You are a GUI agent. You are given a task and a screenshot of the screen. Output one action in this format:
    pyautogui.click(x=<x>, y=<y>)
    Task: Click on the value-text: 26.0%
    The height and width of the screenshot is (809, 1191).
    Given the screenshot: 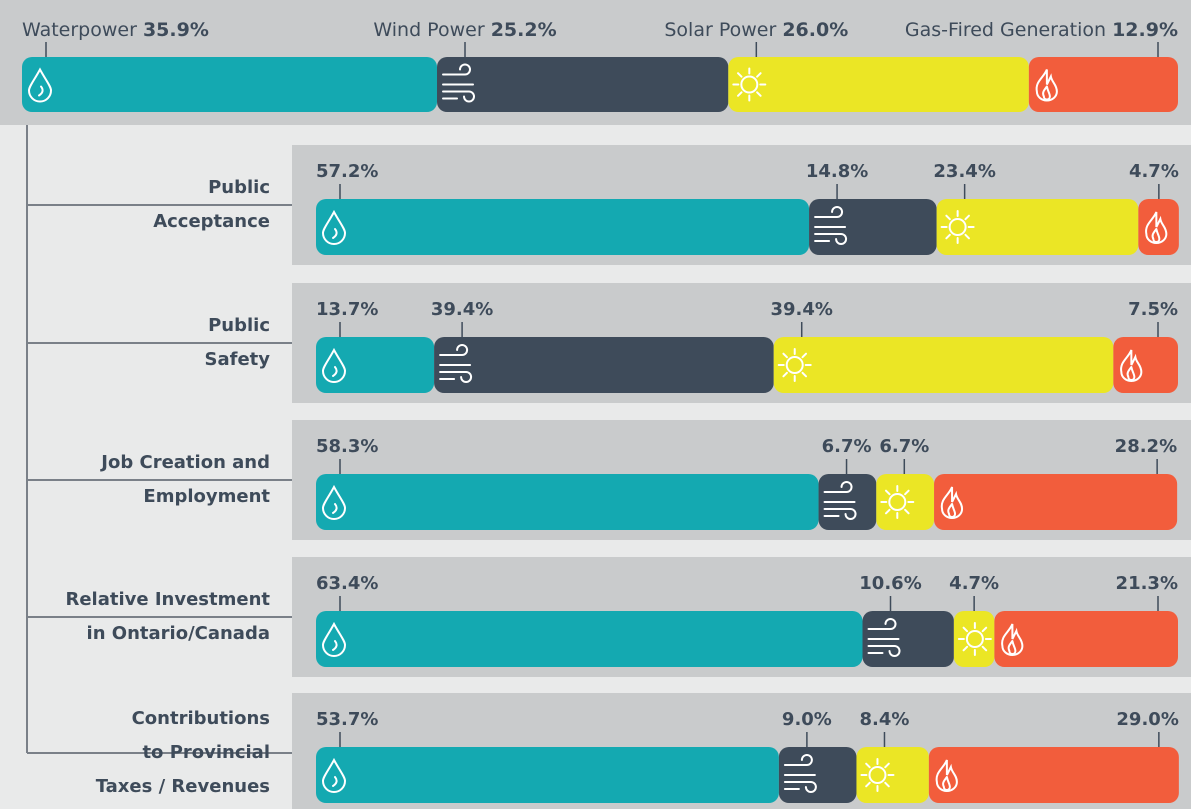 What is the action you would take?
    pyautogui.click(x=815, y=30)
    